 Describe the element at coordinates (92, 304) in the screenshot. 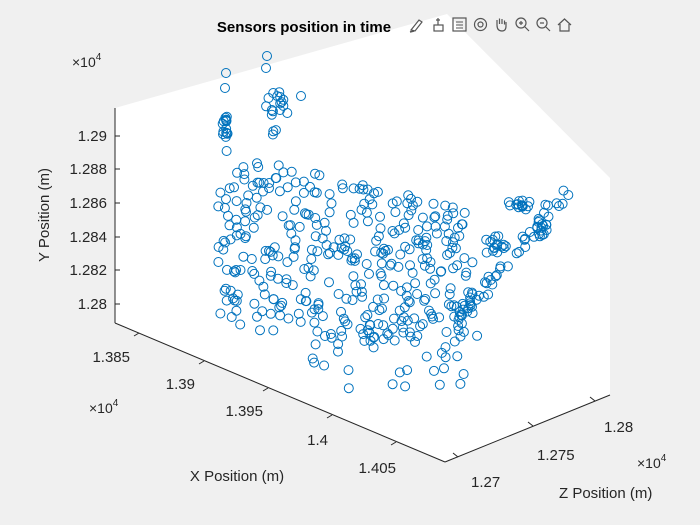

I see `y-tick-label: 1.28` at that location.